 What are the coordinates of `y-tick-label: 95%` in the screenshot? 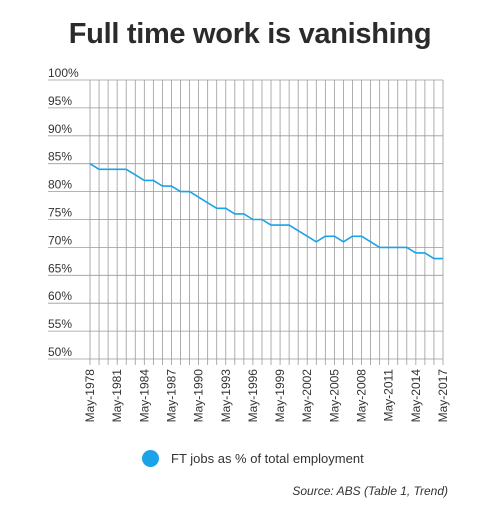 It's located at (60, 101).